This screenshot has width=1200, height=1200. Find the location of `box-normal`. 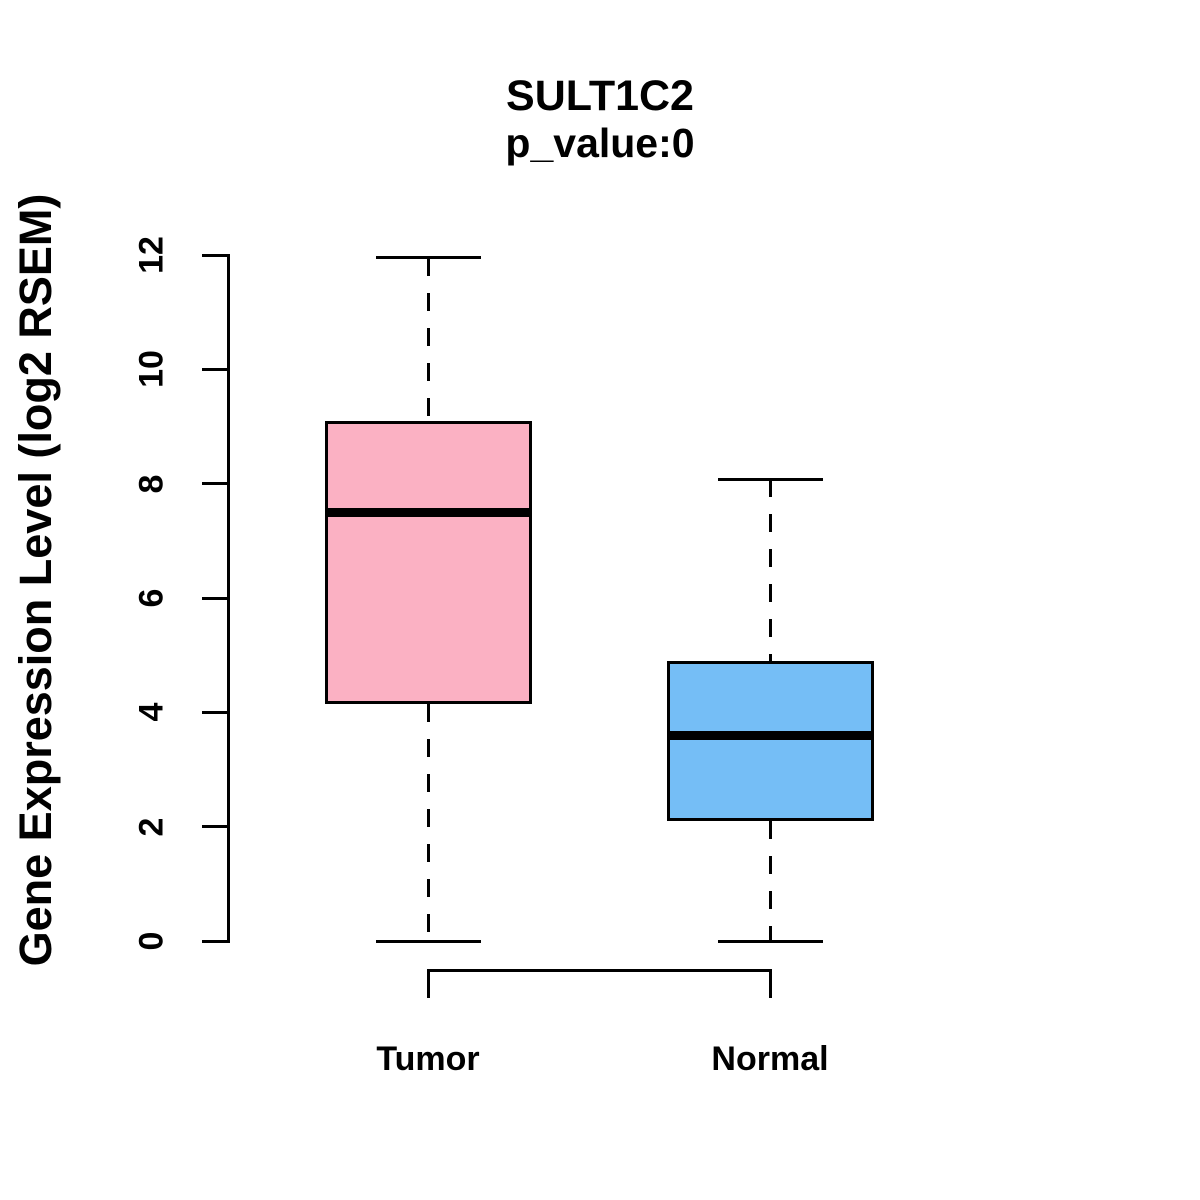

box-normal is located at coordinates (770, 740).